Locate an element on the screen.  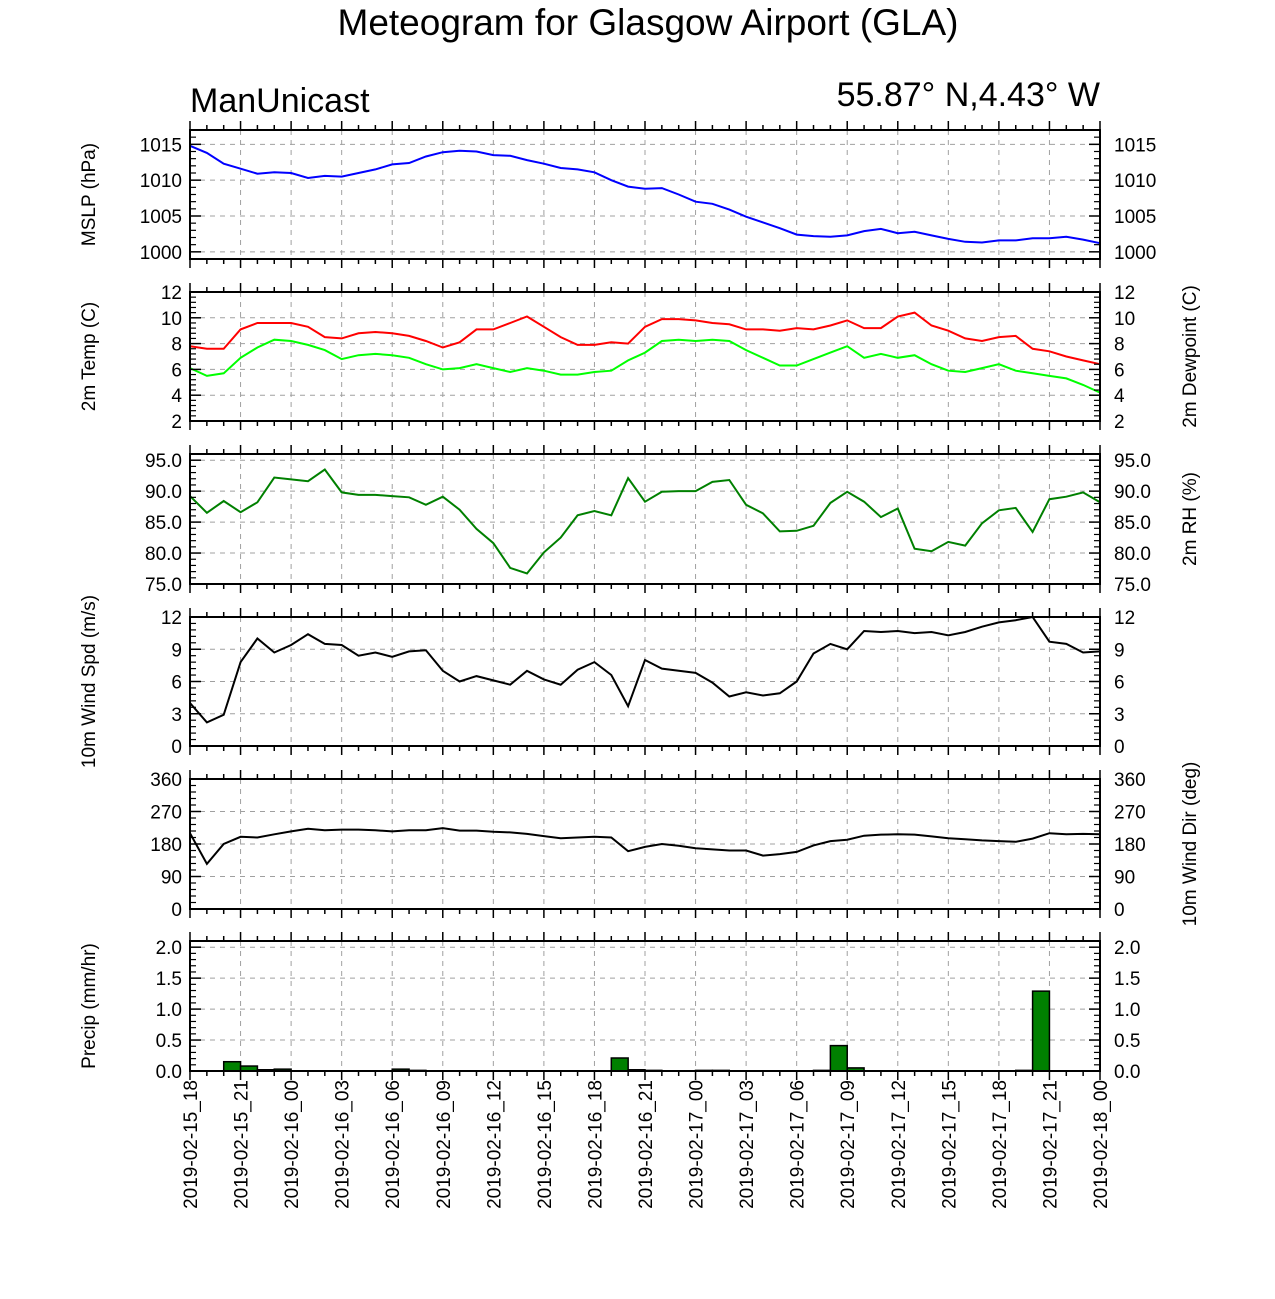
x-tick-label: 2019-02-16_00 is located at coordinates (292, 1144).